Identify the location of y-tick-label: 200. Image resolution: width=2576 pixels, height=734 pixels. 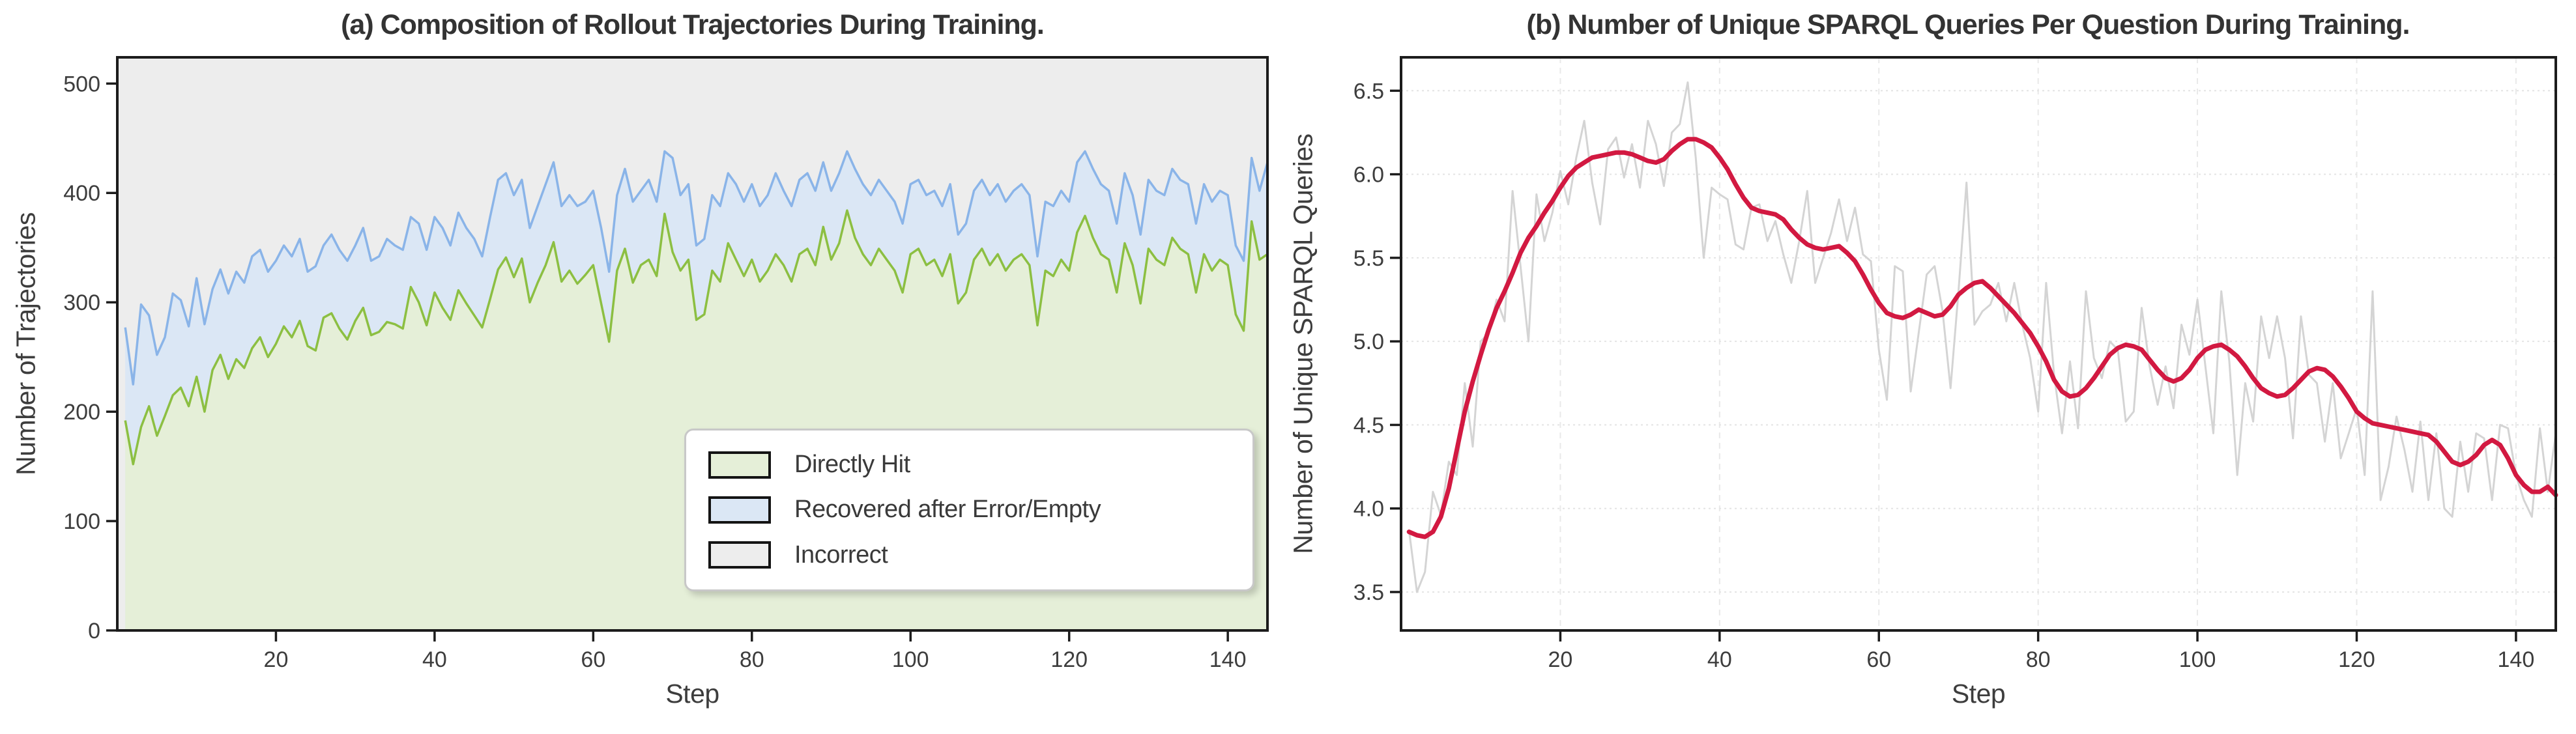
(81, 412).